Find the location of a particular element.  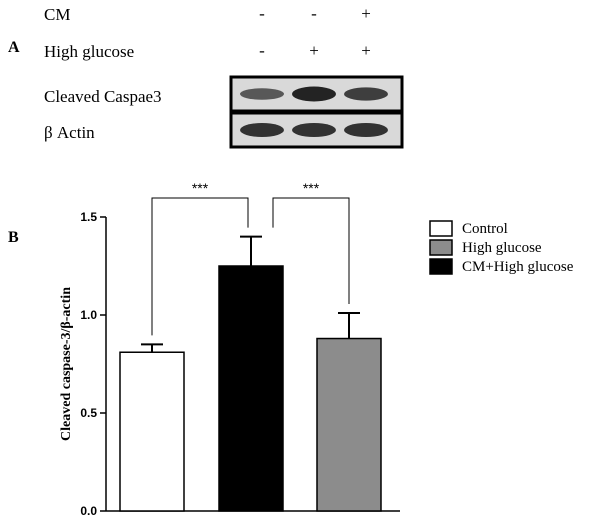

y-tick-label: 0.5 is located at coordinates (88, 413).